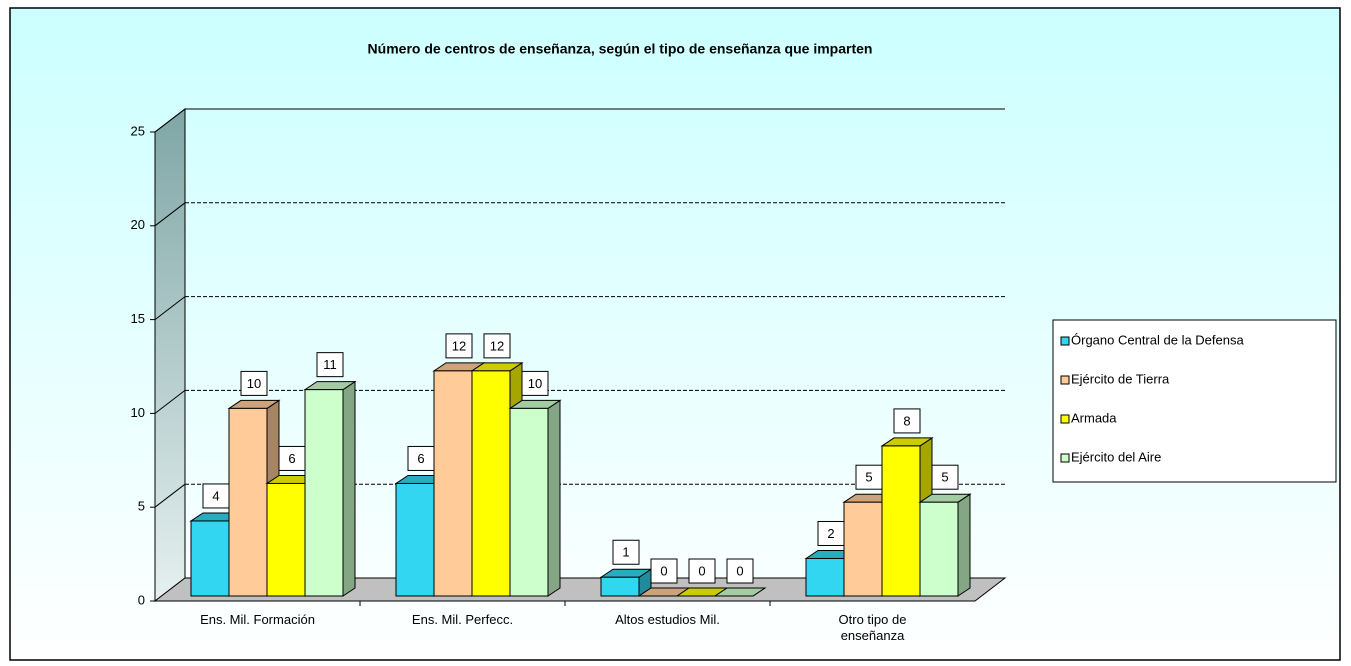 Image resolution: width=1351 pixels, height=666 pixels. I want to click on bar-top, so click(740, 592).